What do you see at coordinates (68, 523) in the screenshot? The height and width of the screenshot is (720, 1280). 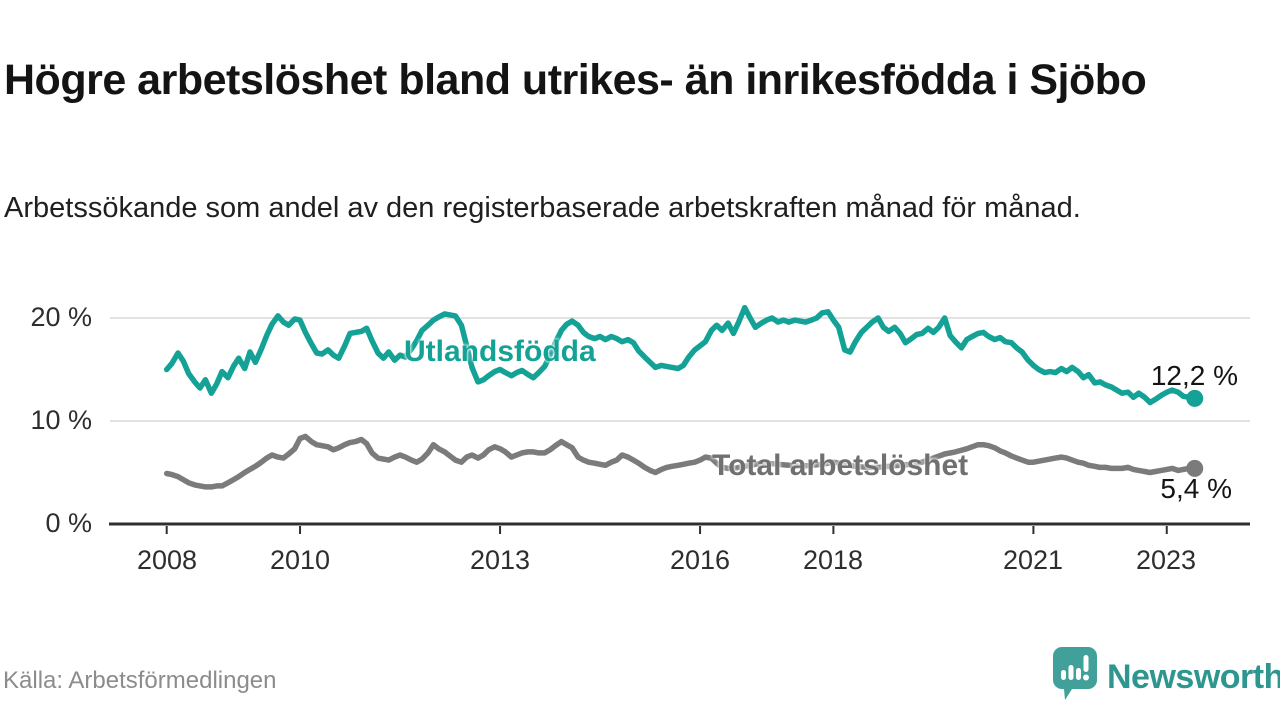 I see `y-tick-label-0: 0 %` at bounding box center [68, 523].